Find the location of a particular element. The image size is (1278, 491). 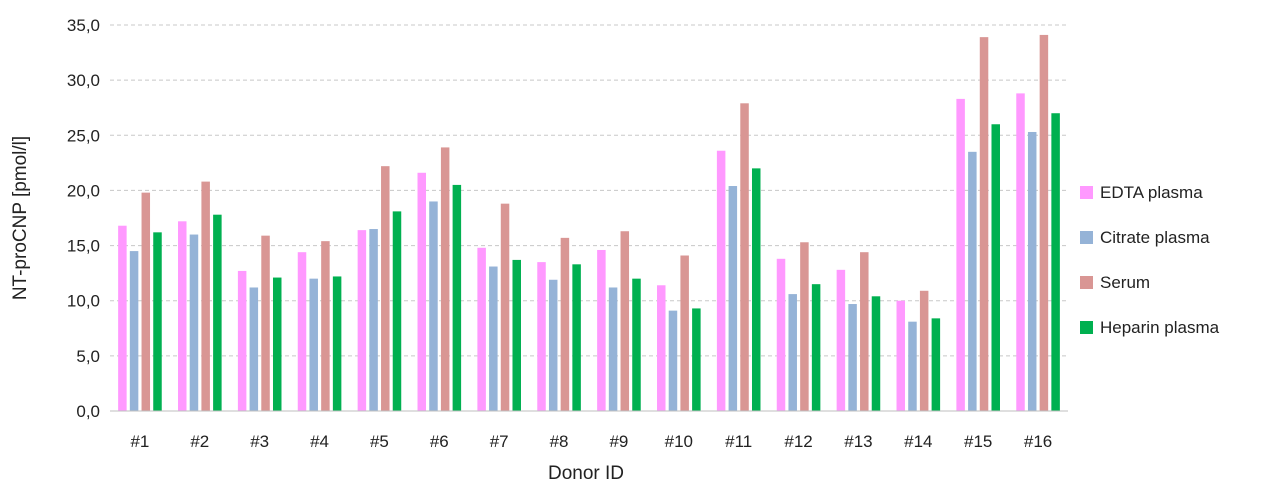

x-tick-label: #8 is located at coordinates (559, 441).